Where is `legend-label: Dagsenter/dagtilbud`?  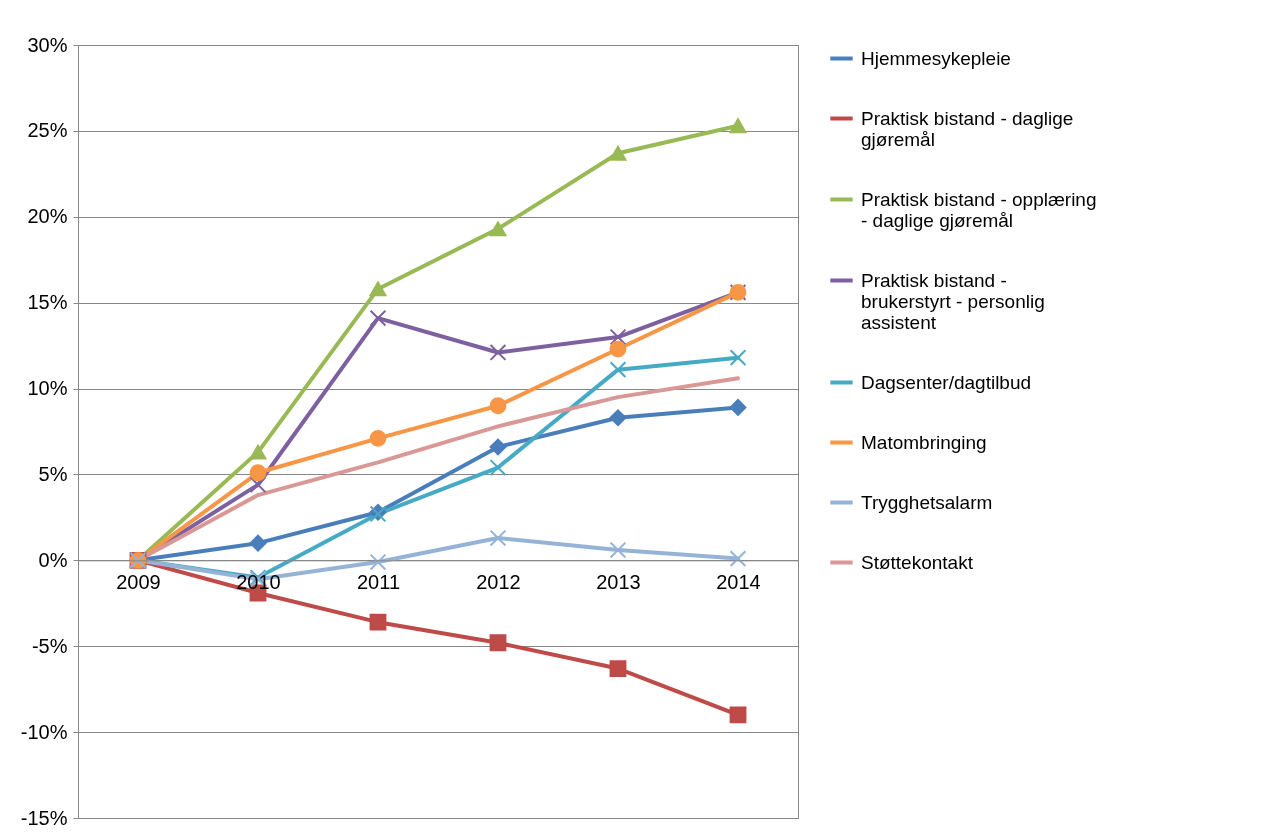 legend-label: Dagsenter/dagtilbud is located at coordinates (946, 382).